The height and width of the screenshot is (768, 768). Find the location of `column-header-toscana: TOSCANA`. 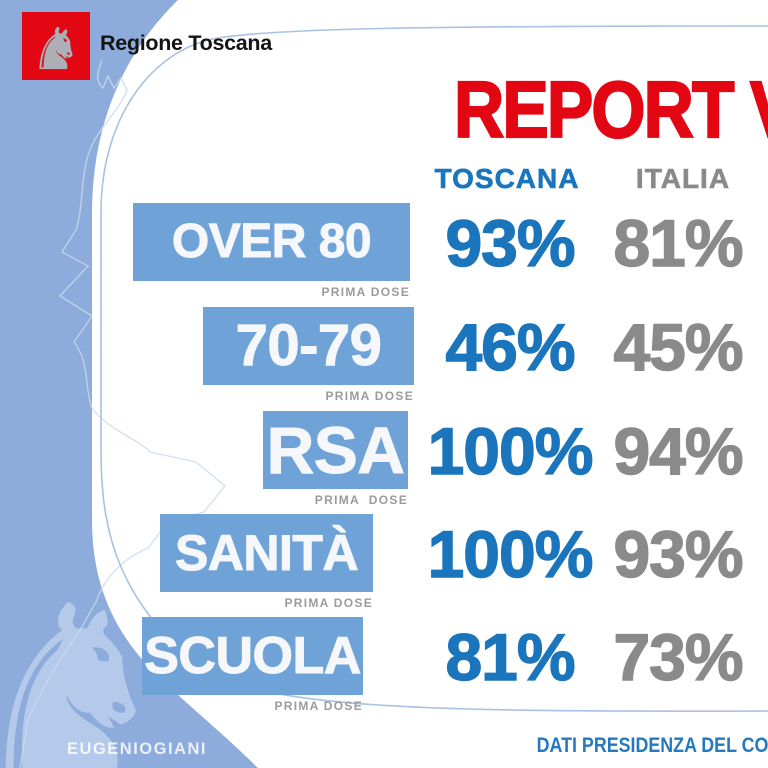

column-header-toscana: TOSCANA is located at coordinates (507, 178).